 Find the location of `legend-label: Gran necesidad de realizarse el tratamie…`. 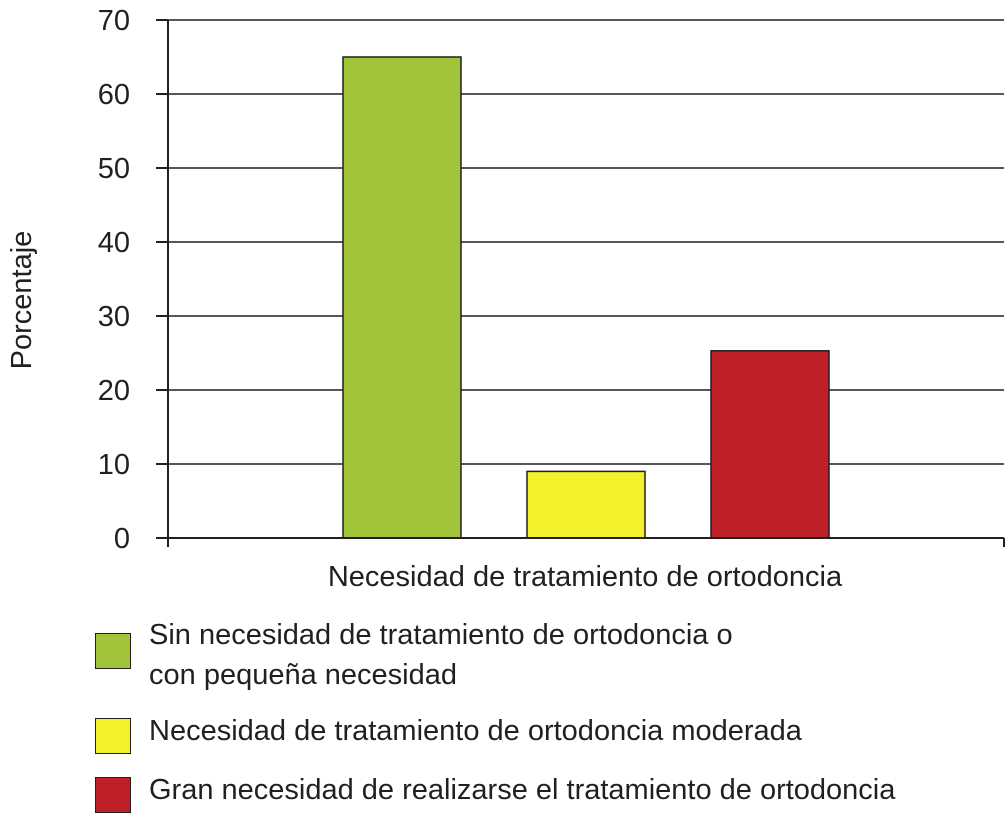

legend-label: Gran necesidad de realizarse el tratamie… is located at coordinates (522, 790).